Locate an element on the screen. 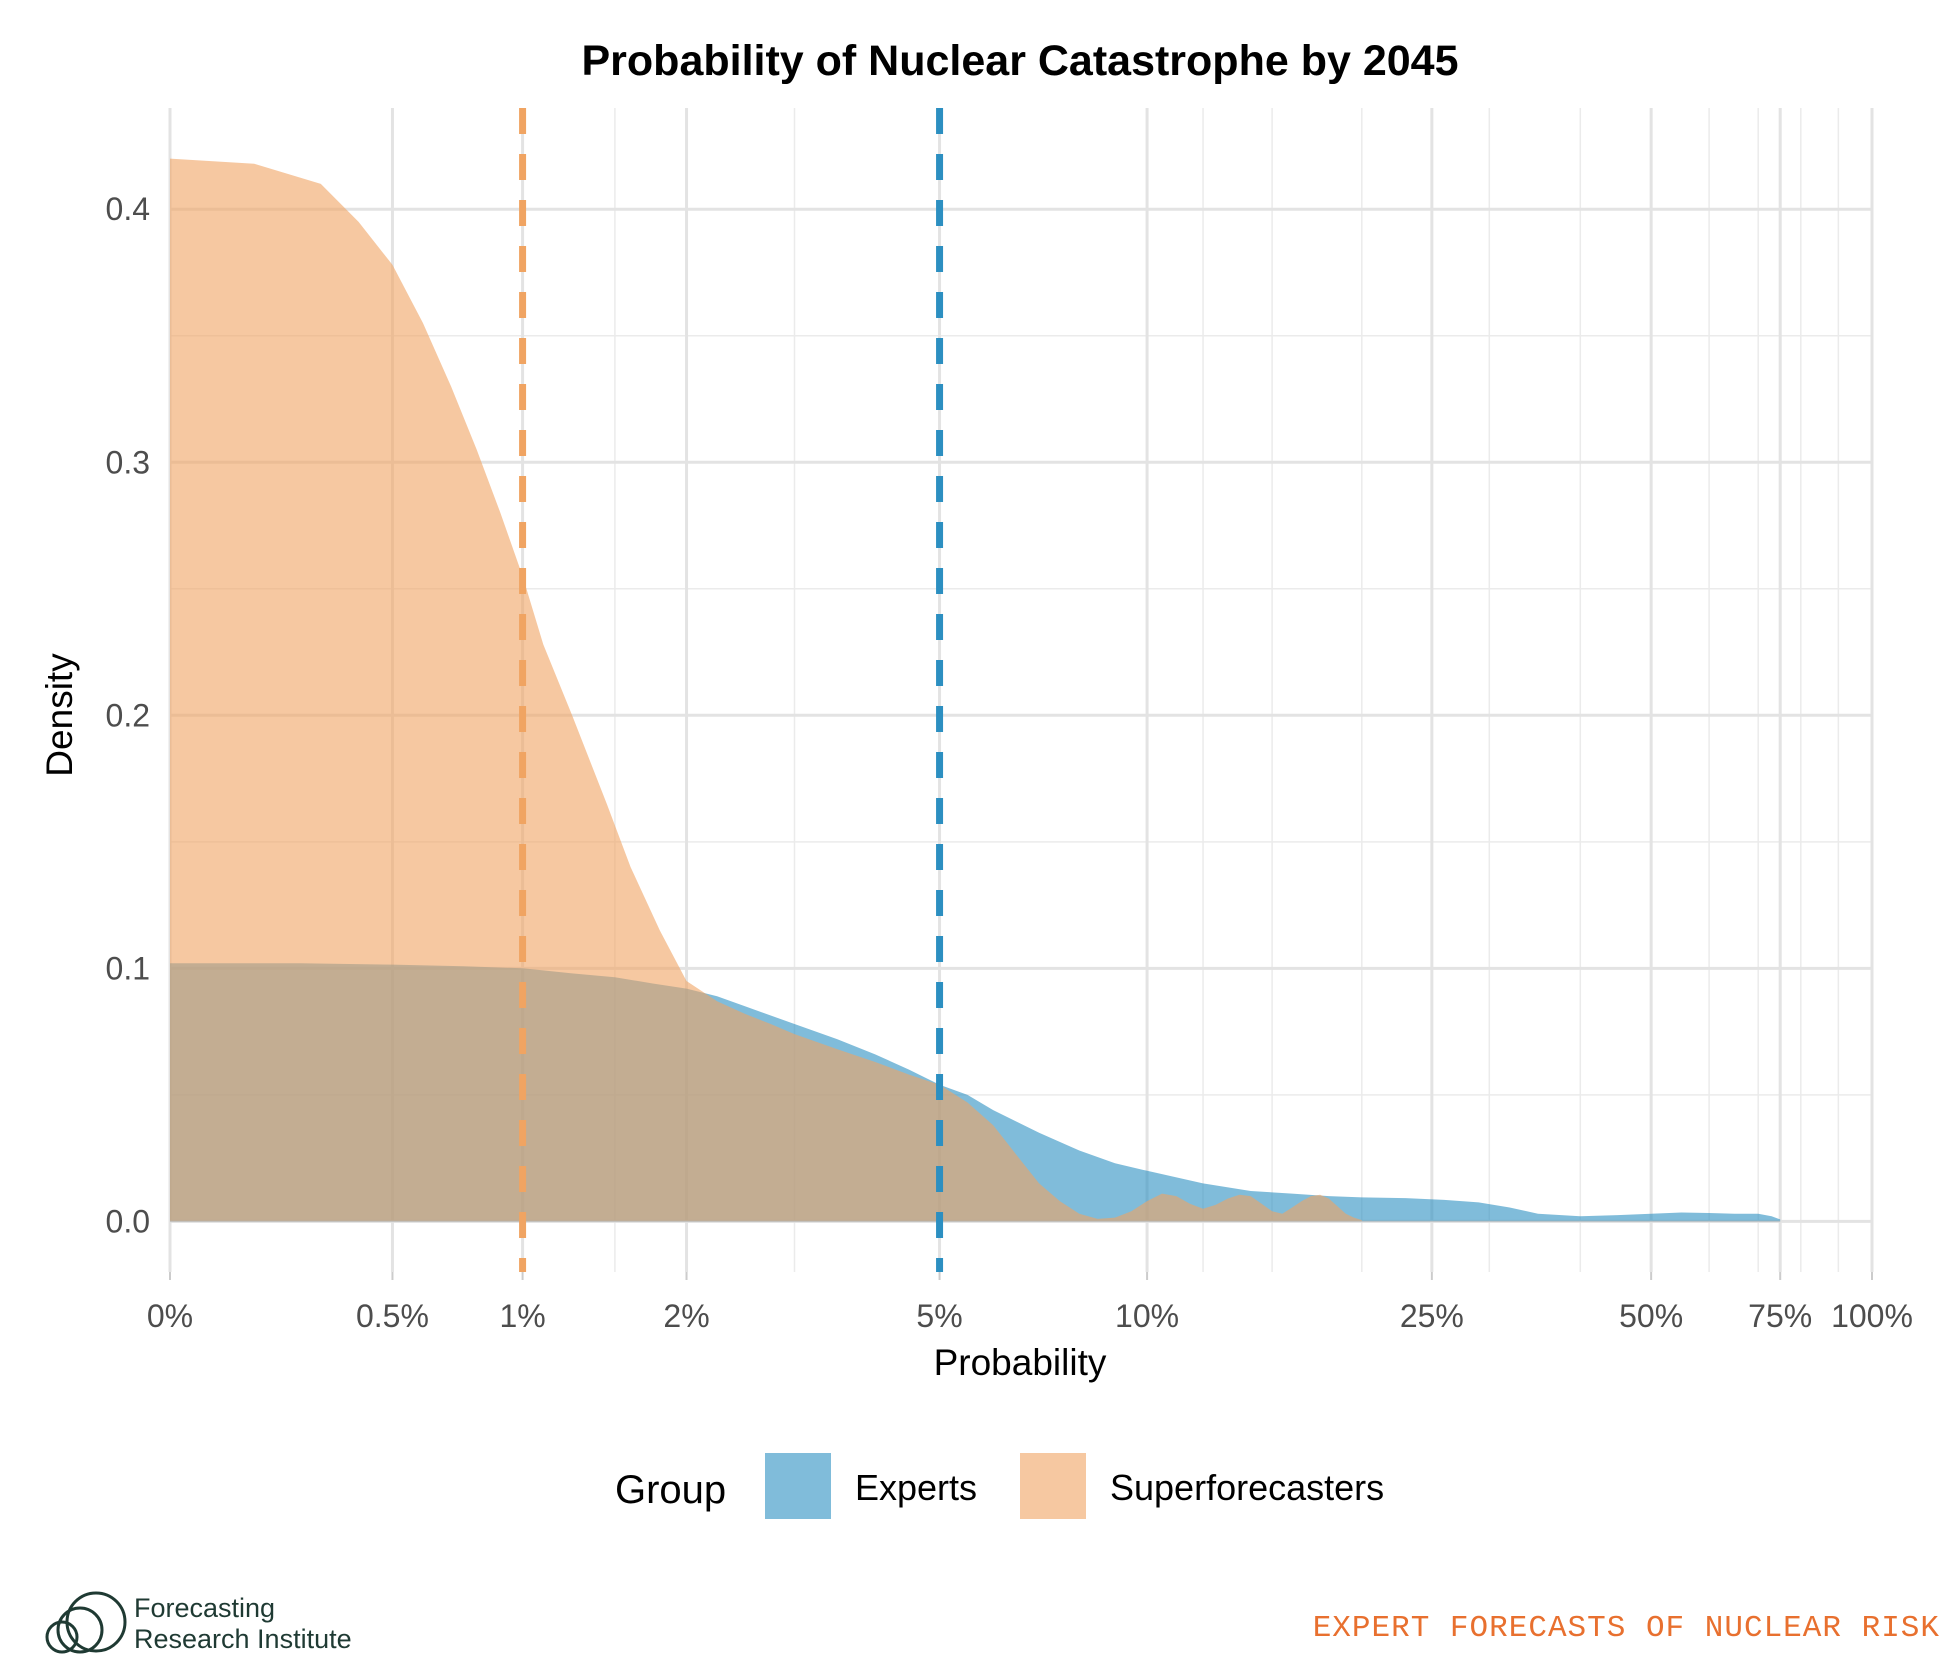 The width and height of the screenshot is (1957, 1680). y-tick-label: 0.4 is located at coordinates (128, 209).